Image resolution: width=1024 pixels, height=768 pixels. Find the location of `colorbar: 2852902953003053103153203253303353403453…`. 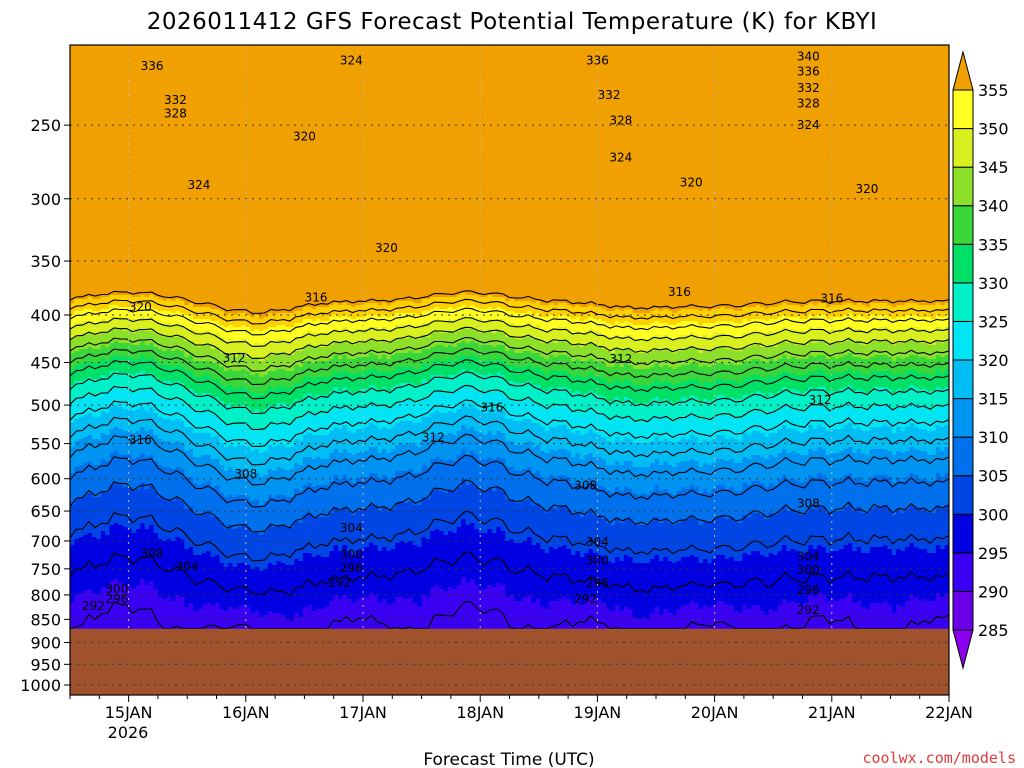

colorbar: 2852902953003053103153203253303353403453… is located at coordinates (980, 360).